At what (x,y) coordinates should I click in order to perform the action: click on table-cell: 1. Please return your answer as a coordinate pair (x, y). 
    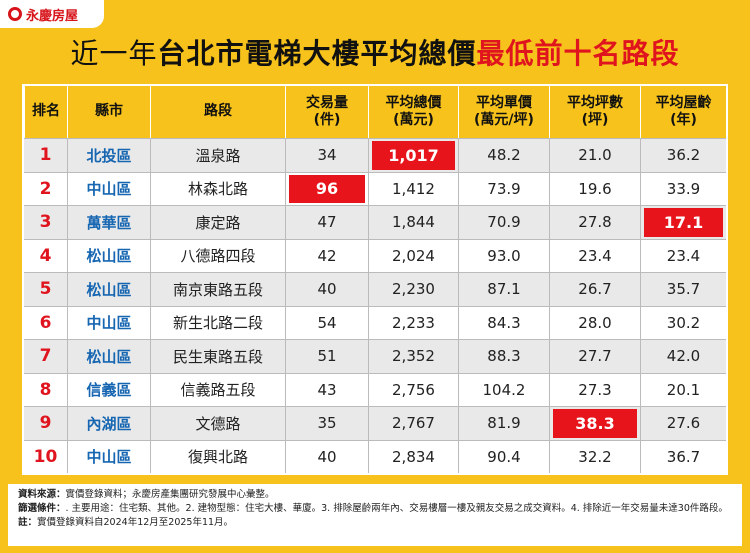
    Looking at the image, I should click on (45, 155).